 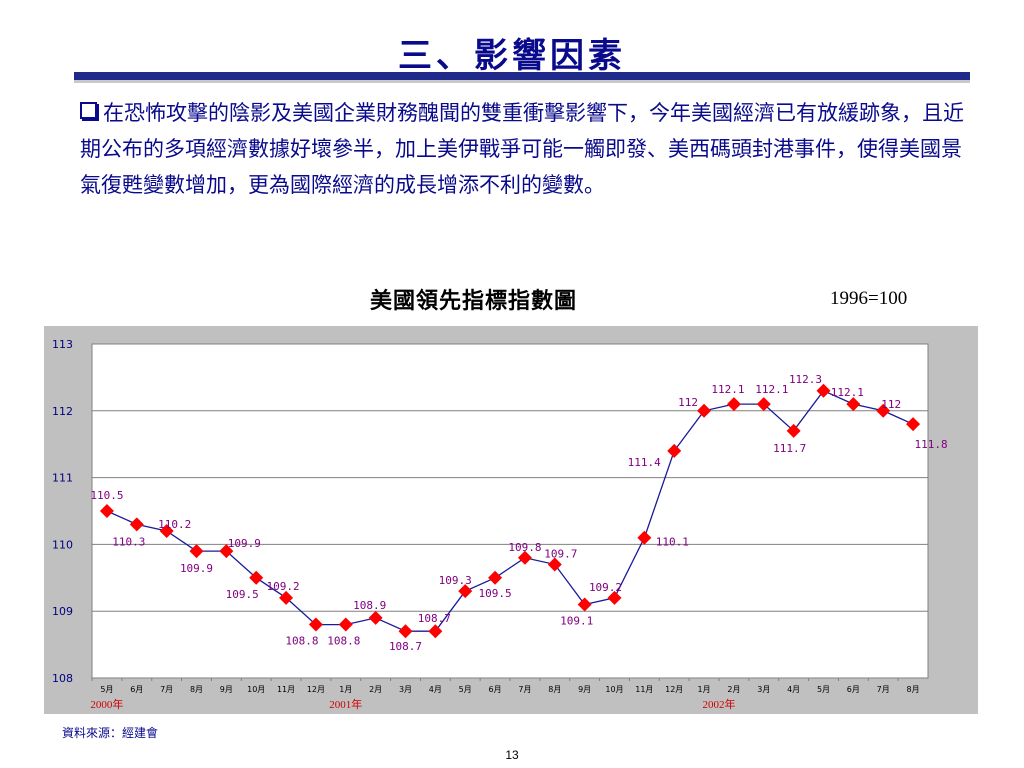 I want to click on data-label: 110.2, so click(x=174, y=524).